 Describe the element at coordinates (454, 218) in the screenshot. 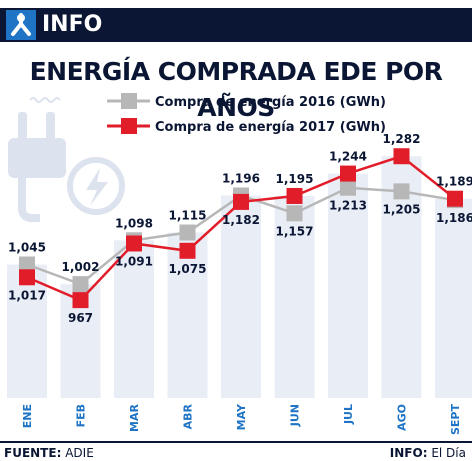

I see `data-label-2016-sept: 1,186` at that location.